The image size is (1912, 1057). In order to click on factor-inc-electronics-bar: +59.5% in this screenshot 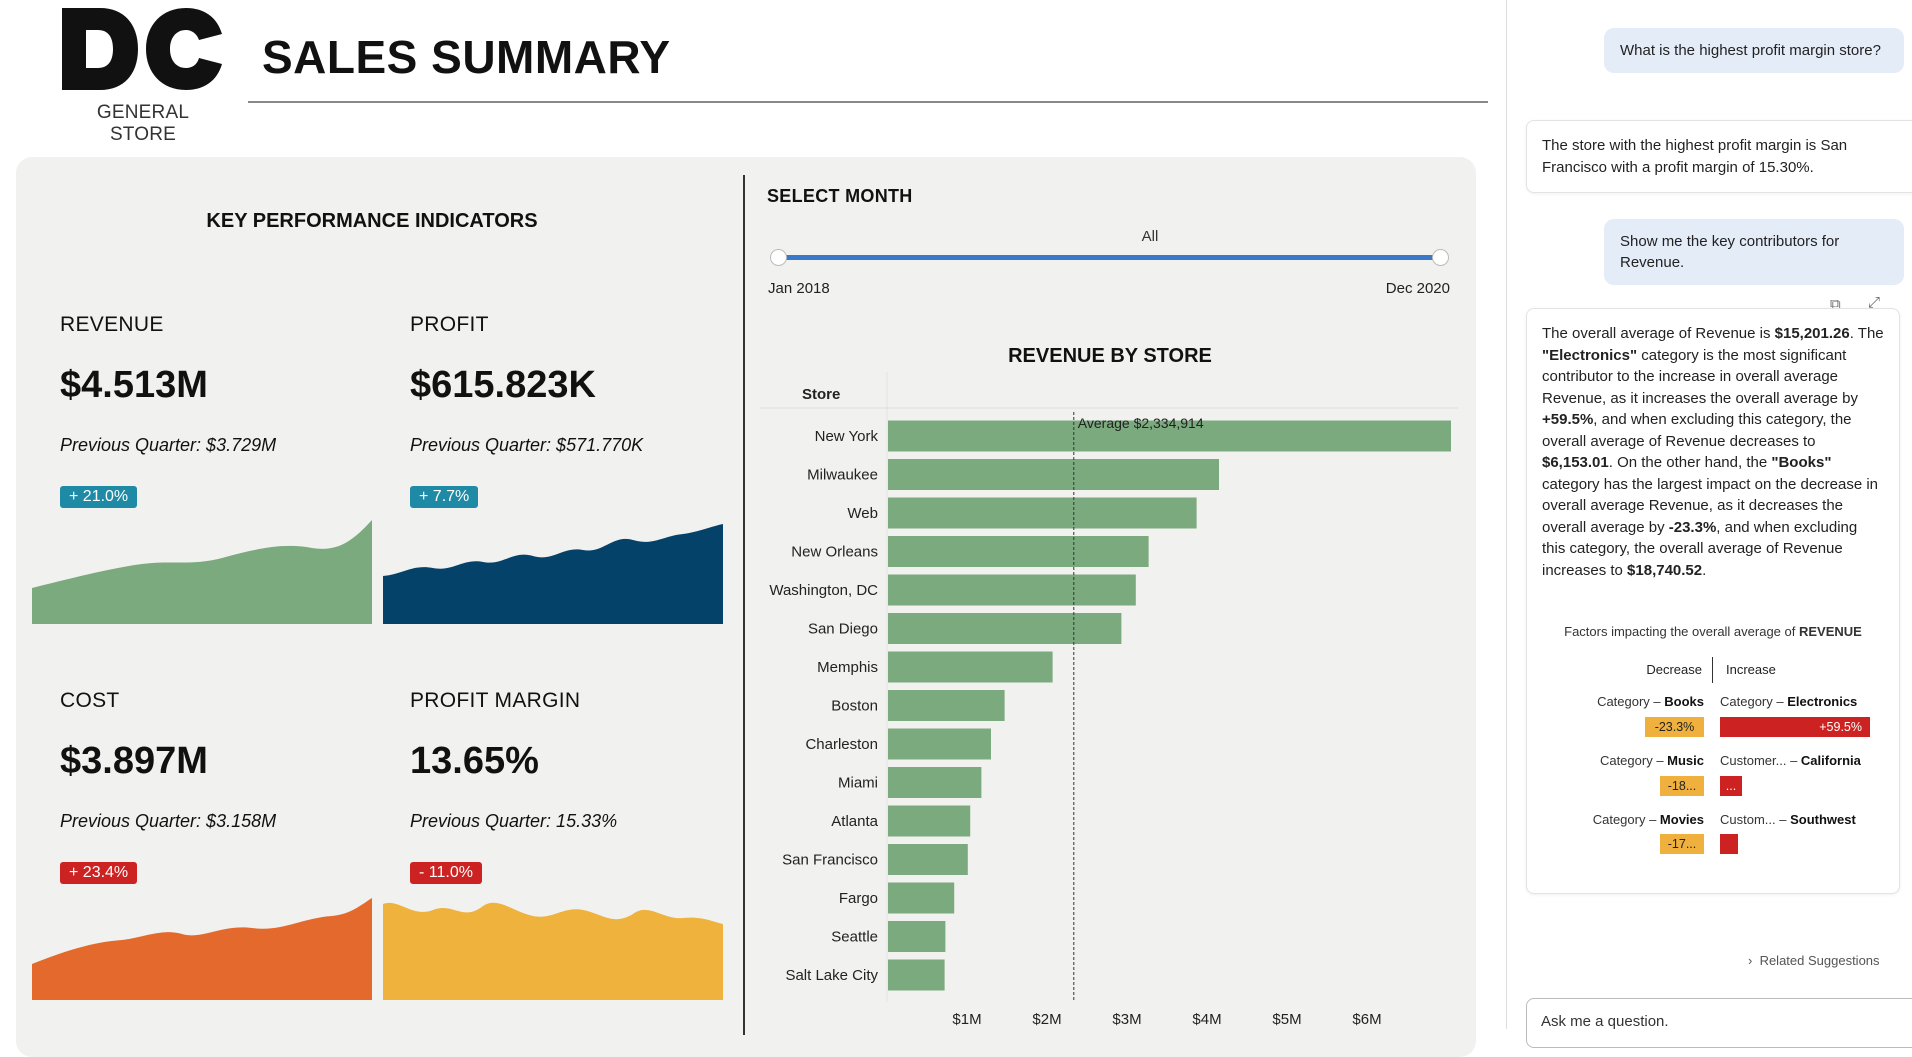, I will do `click(1795, 727)`.